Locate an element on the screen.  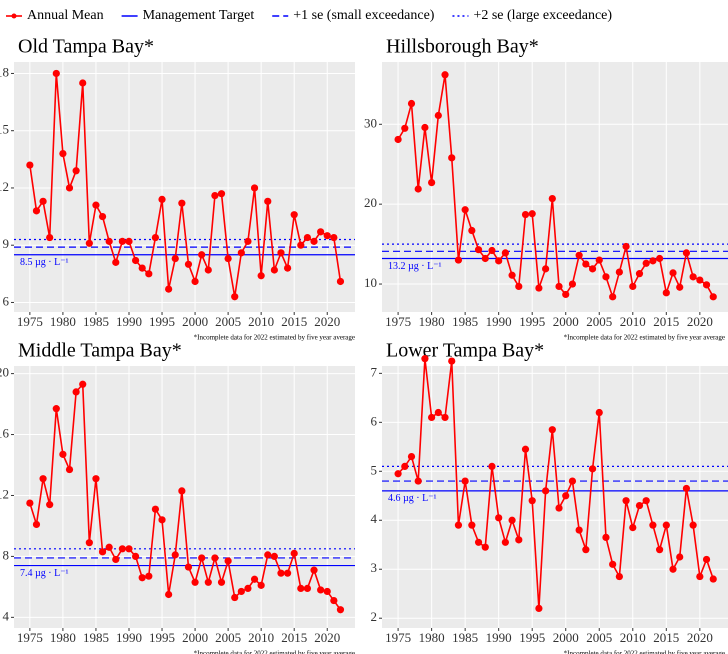
panel-title: Middle Tampa Bay* is located at coordinates (100, 351).